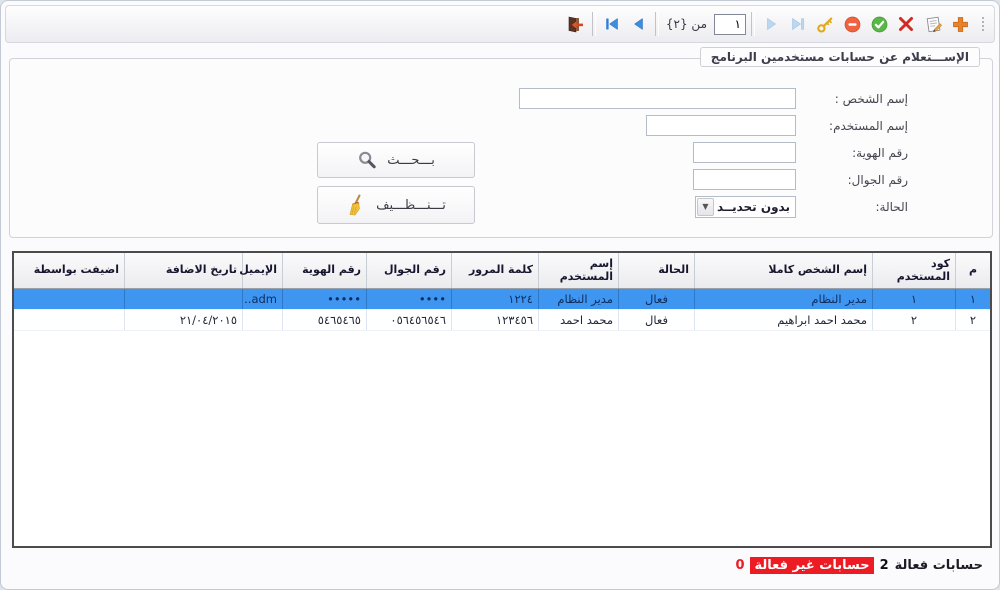 This screenshot has width=1000, height=590. I want to click on cell-username: مدير النظام, so click(578, 299).